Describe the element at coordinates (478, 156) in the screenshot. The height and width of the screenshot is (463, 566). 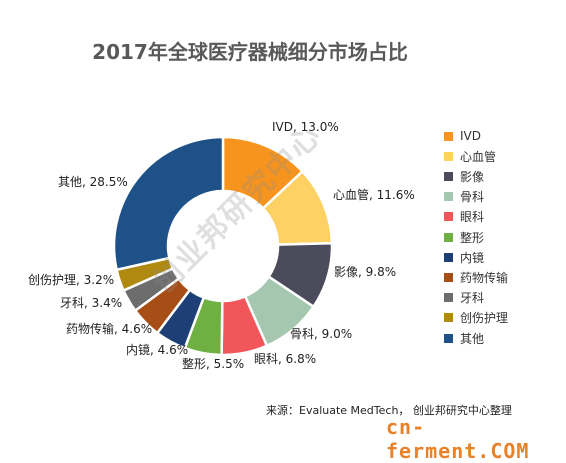
I see `legend-label: 心血管` at that location.